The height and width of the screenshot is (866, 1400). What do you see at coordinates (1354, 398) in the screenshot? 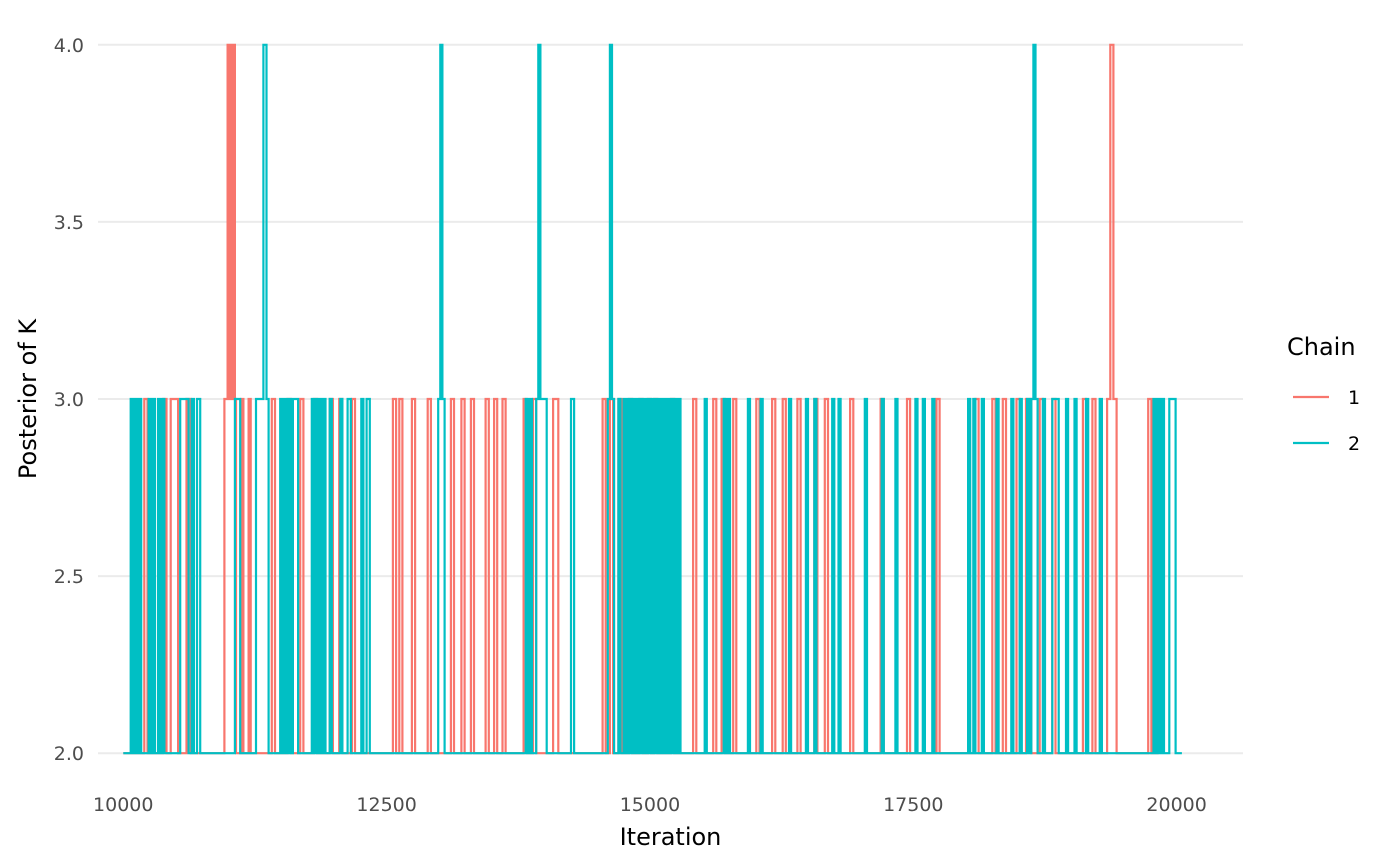
I see `legend-label-1: 1` at bounding box center [1354, 398].